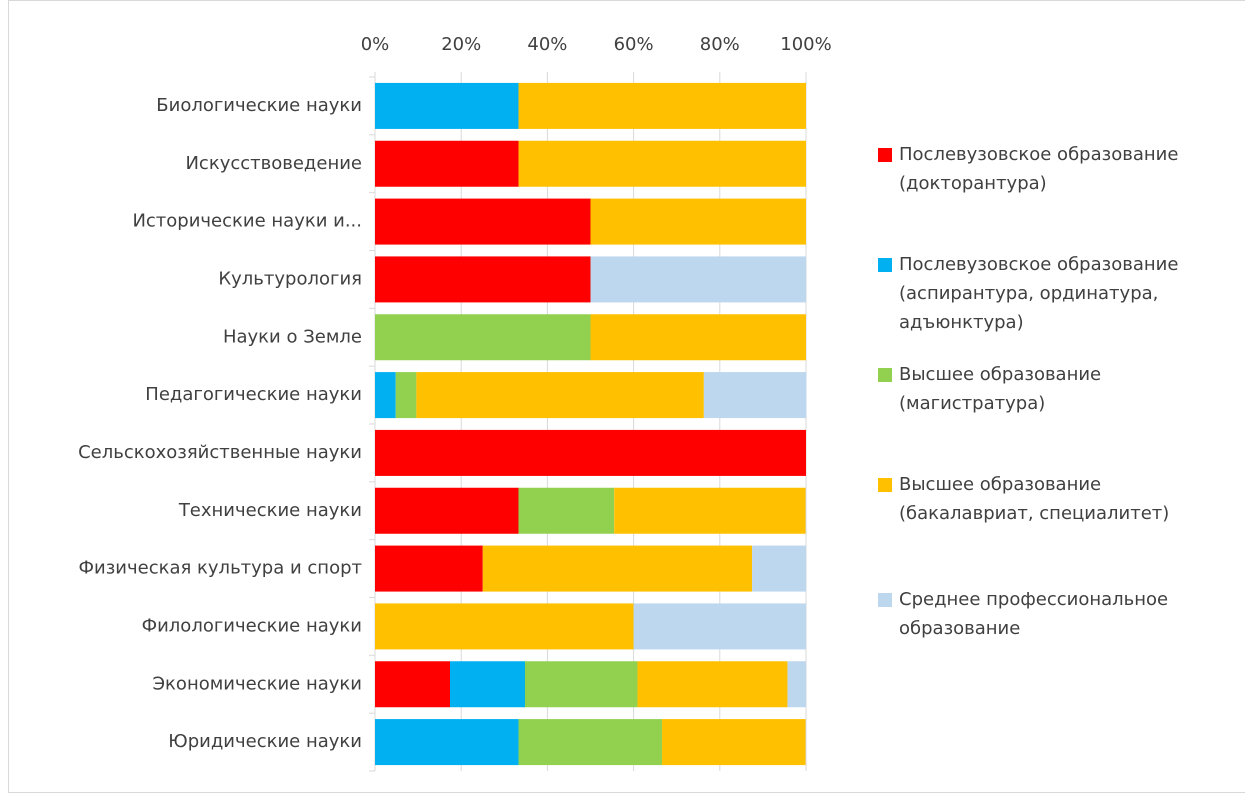  What do you see at coordinates (375, 44) in the screenshot?
I see `x-tick-label: 0%` at bounding box center [375, 44].